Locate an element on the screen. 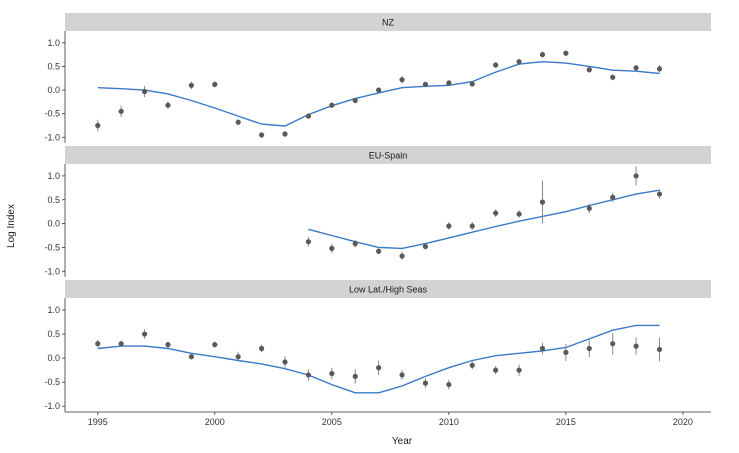 The image size is (739, 453). x-tick-label: 2000 is located at coordinates (215, 422).